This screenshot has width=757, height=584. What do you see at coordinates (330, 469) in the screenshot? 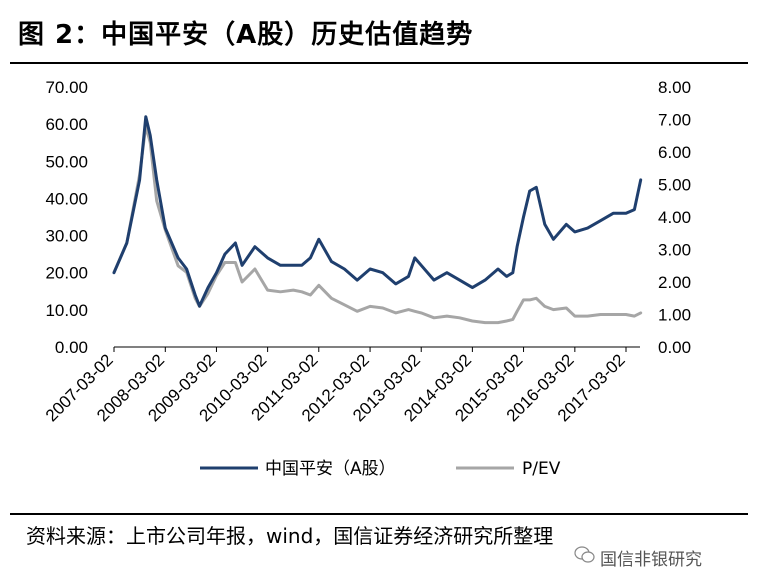
I see `legend-label-pingan: 中国平安（A股）` at bounding box center [330, 469].